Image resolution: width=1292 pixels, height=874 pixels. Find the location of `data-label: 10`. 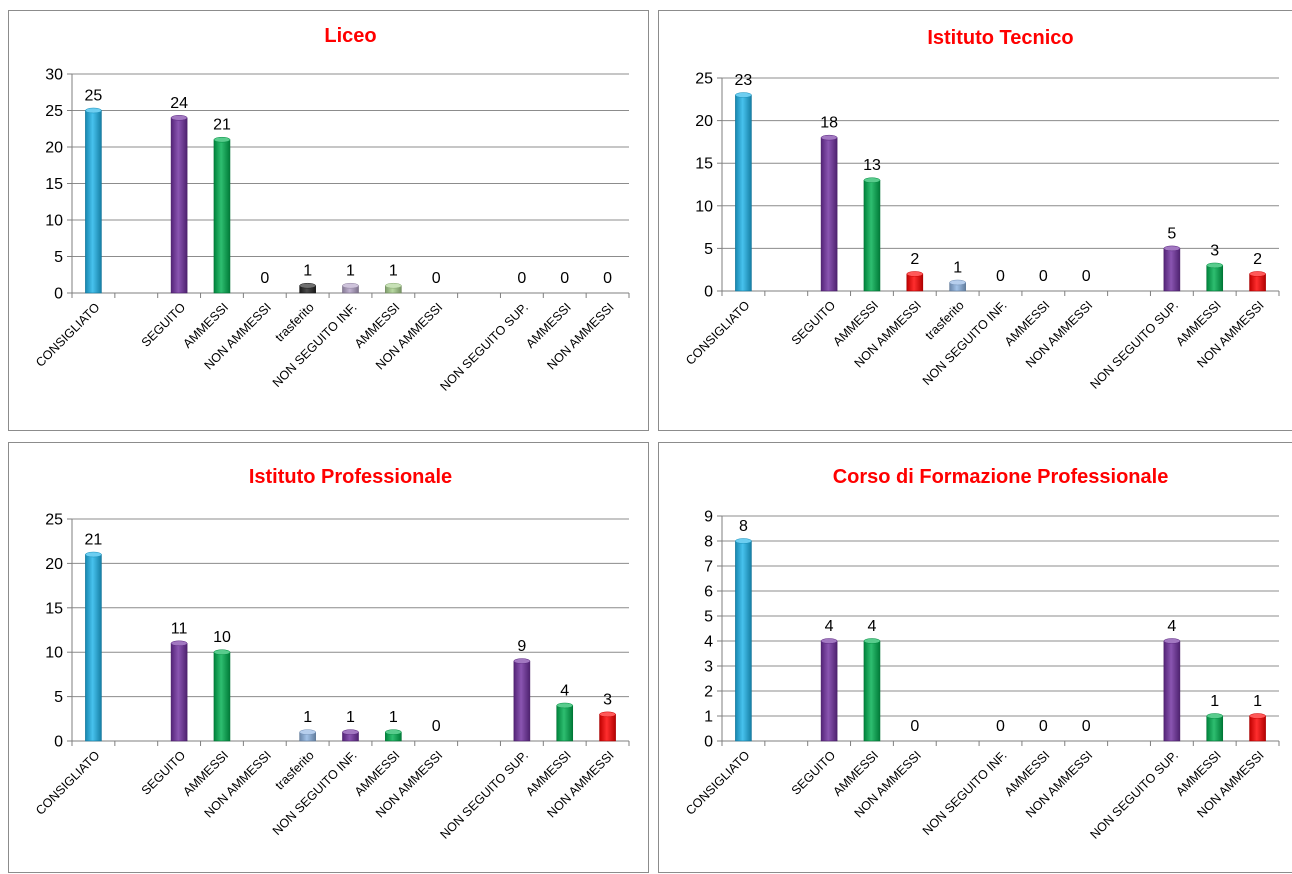

data-label: 10 is located at coordinates (222, 637).